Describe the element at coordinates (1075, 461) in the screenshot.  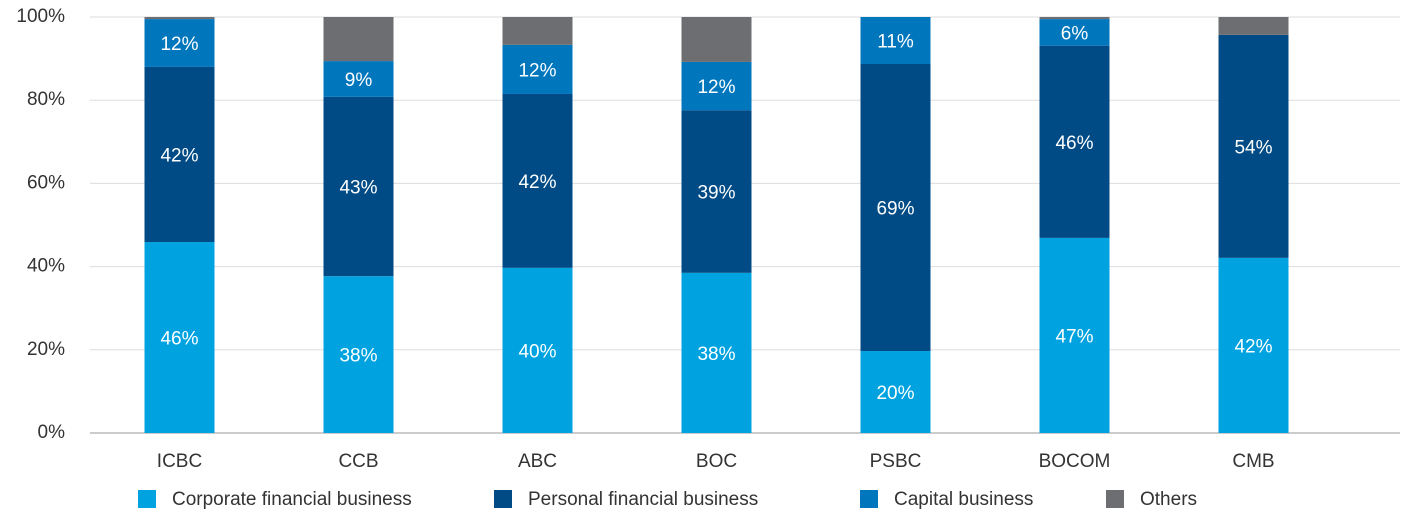
I see `x-tick-label: BOCOM` at that location.